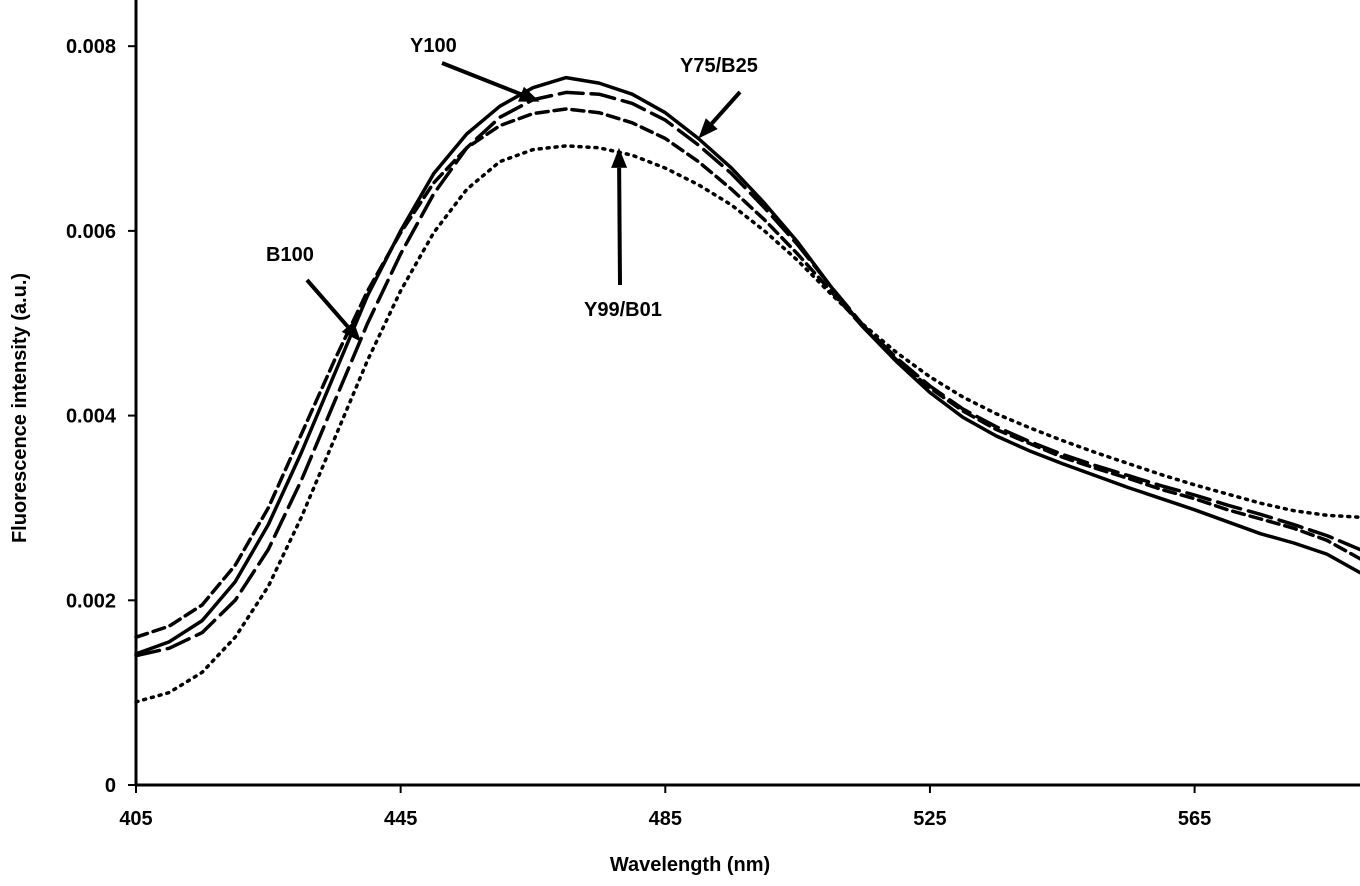 Image resolution: width=1360 pixels, height=886 pixels. I want to click on x-axis-ticks: 405 445 485 525 565, so click(665, 807).